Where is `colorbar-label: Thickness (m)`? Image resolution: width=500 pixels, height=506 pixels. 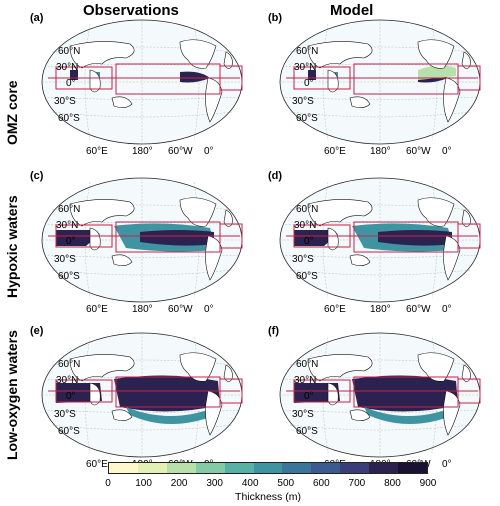 colorbar-label: Thickness (m) is located at coordinates (268, 497).